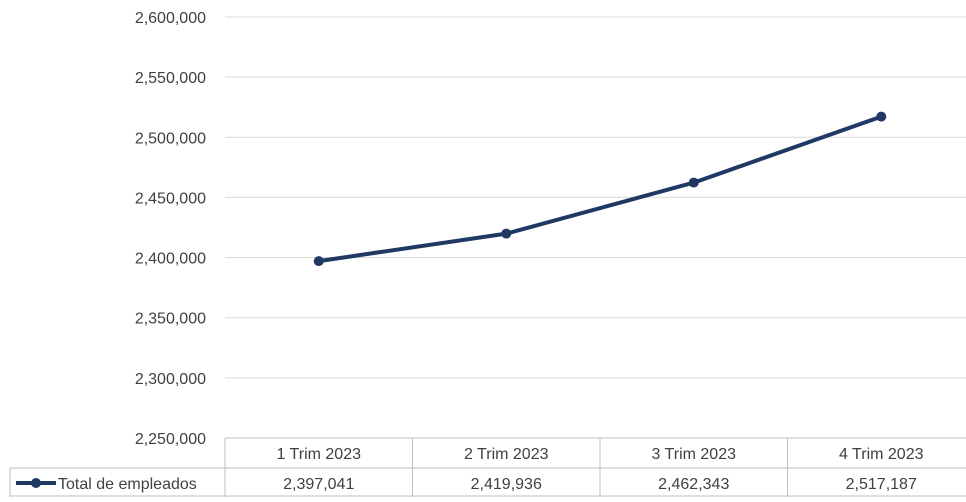  I want to click on y-tick-label: 2,300,000, so click(170, 379).